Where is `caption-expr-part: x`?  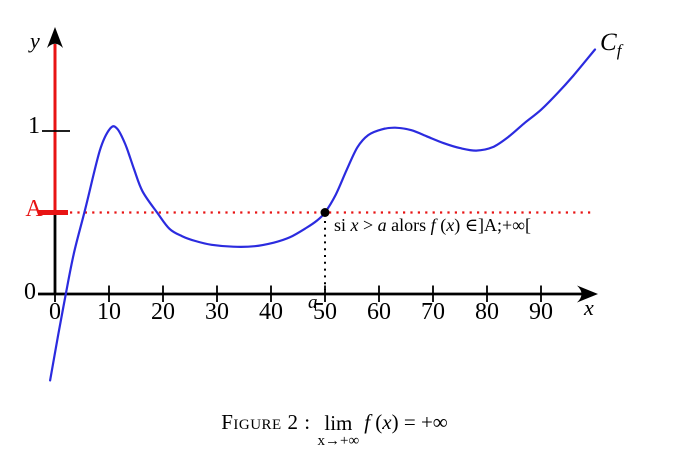
caption-expr-part: x is located at coordinates (387, 422).